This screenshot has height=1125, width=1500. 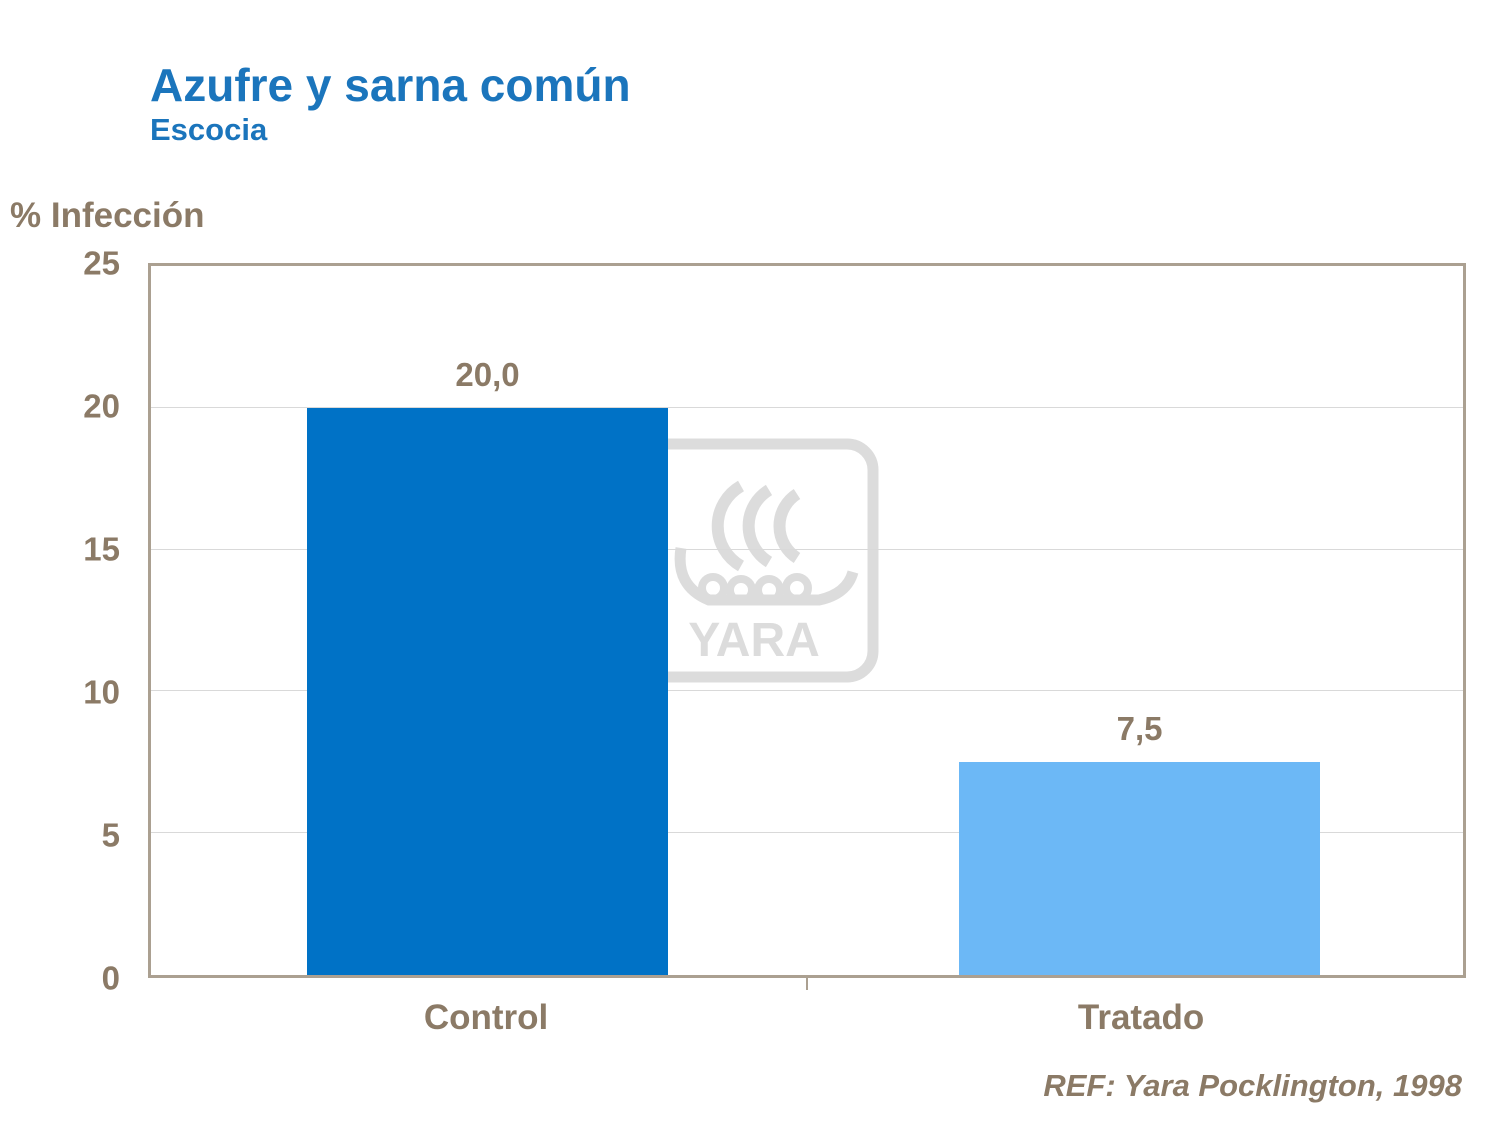 What do you see at coordinates (486, 1017) in the screenshot?
I see `x-category-label-control: Control` at bounding box center [486, 1017].